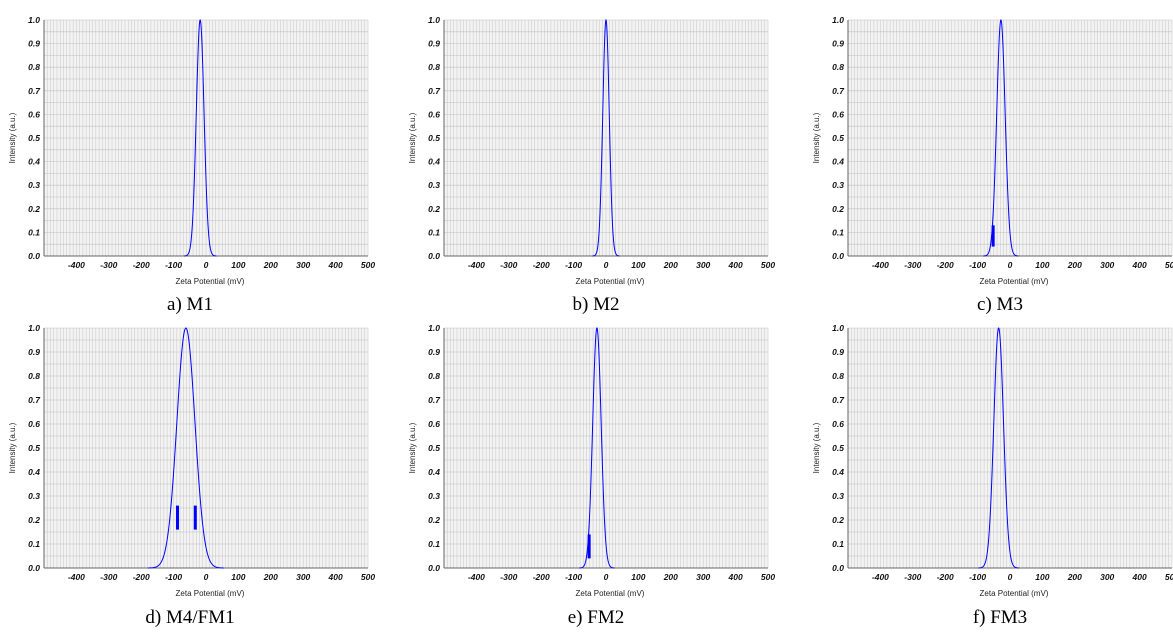 Image resolution: width=1173 pixels, height=632 pixels. What do you see at coordinates (190, 617) in the screenshot?
I see `caption-m4-fm1: d) M4/FM1` at bounding box center [190, 617].